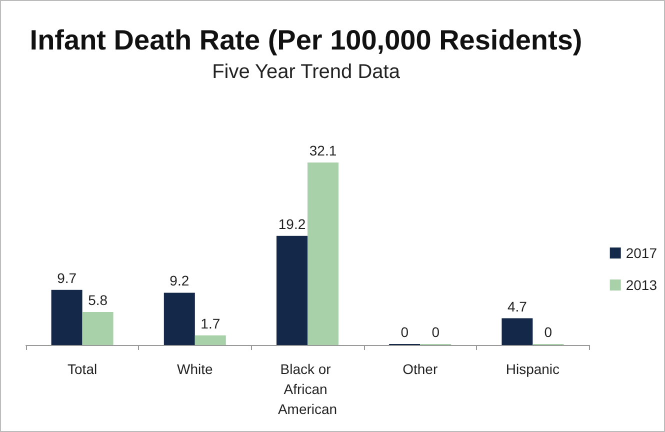  What do you see at coordinates (306, 72) in the screenshot?
I see `chart-subtitle: Five Year Trend Data` at bounding box center [306, 72].